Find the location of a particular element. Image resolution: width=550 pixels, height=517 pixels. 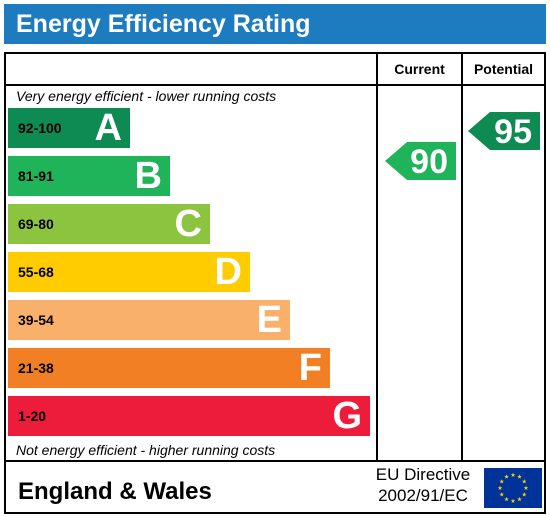

eu-directive-line1: EU Directive is located at coordinates (423, 474).